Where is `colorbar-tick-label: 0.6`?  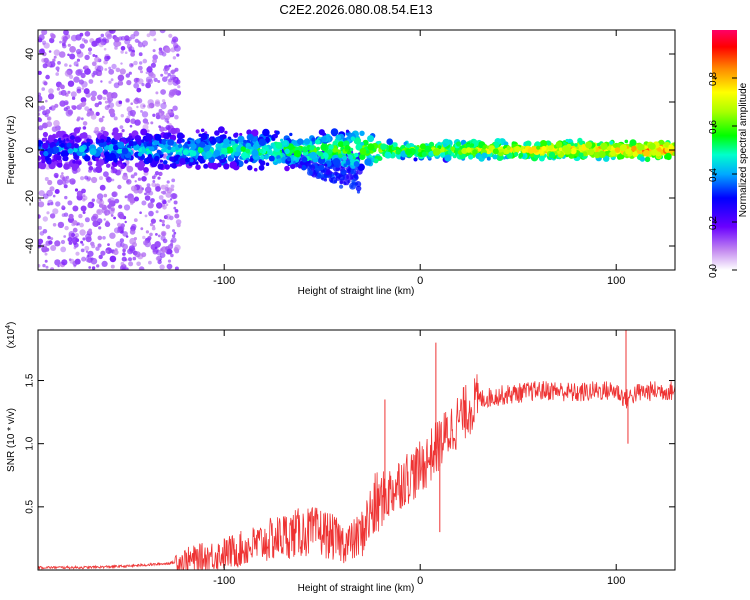
colorbar-tick-label: 0.6 is located at coordinates (713, 127).